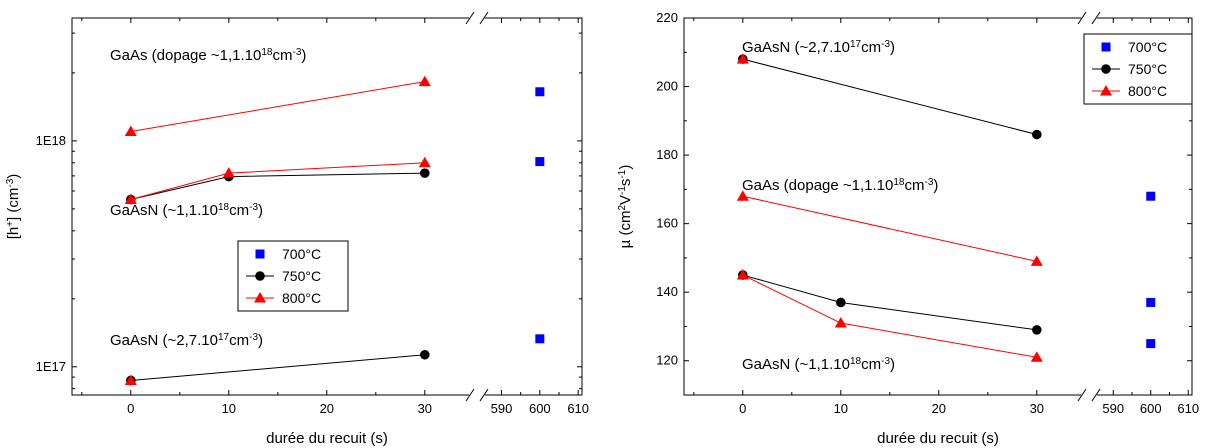  Describe the element at coordinates (224, 337) in the screenshot. I see `annotation-sup: 17` at that location.